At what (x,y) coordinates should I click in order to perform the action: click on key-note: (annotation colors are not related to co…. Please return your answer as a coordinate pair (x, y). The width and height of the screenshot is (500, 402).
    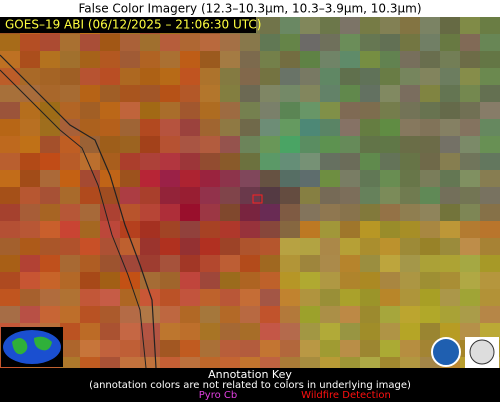
    Looking at the image, I should click on (250, 385).